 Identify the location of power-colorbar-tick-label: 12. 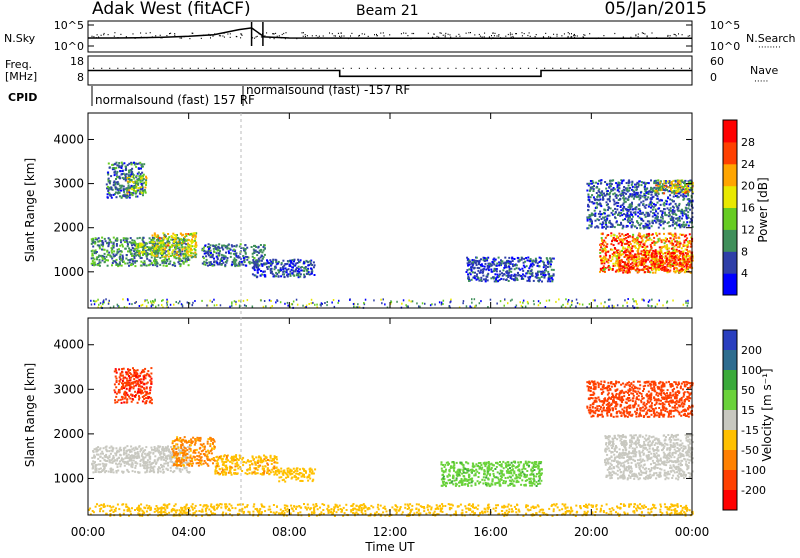
(748, 229).